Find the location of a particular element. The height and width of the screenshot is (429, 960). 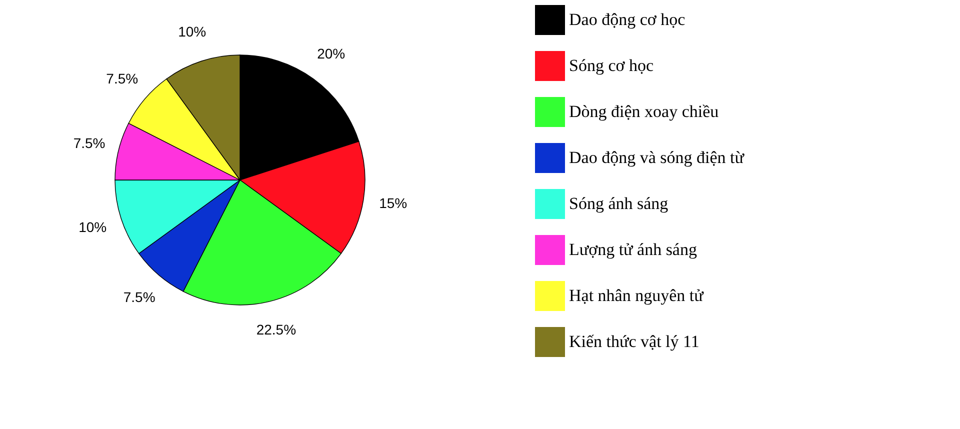

legend-label: Hạt nhân nguyên tử is located at coordinates (636, 295).